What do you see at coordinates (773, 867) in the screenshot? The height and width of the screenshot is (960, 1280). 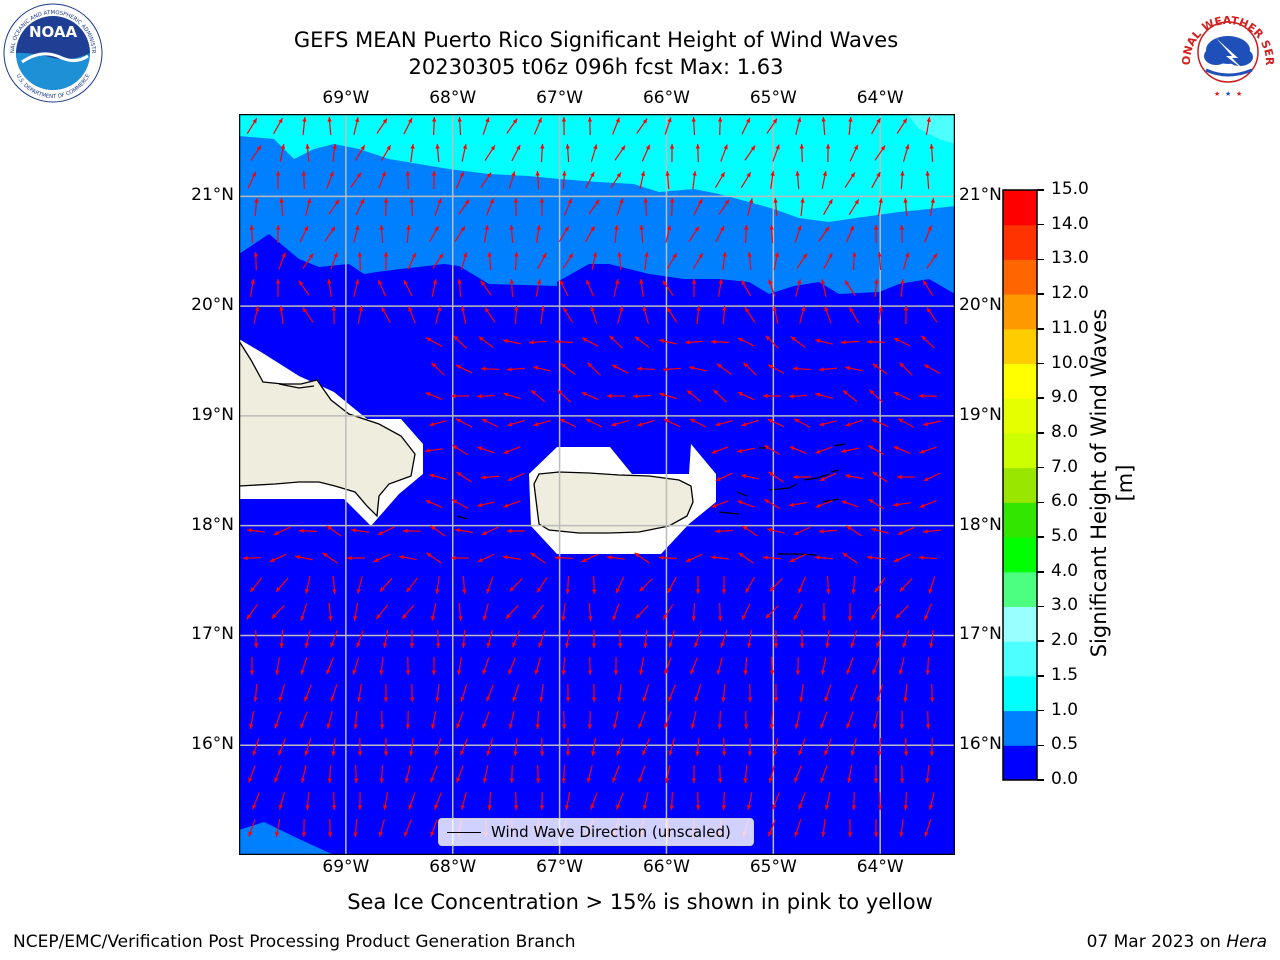 I see `lon-label-bottom: 65°W` at bounding box center [773, 867].